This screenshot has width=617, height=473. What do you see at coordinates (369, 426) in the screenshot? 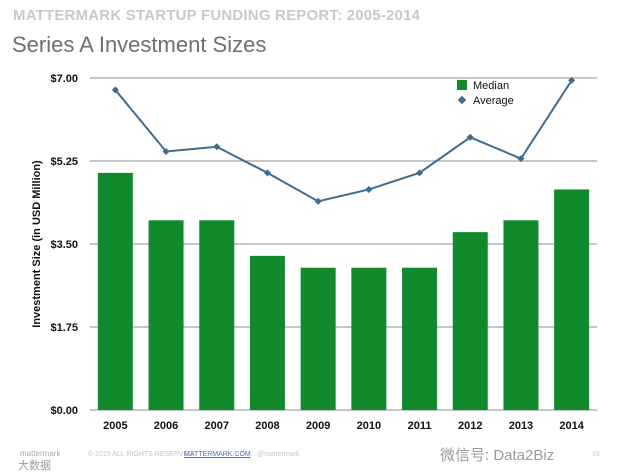
I see `x-tick-label: 2010` at bounding box center [369, 426].